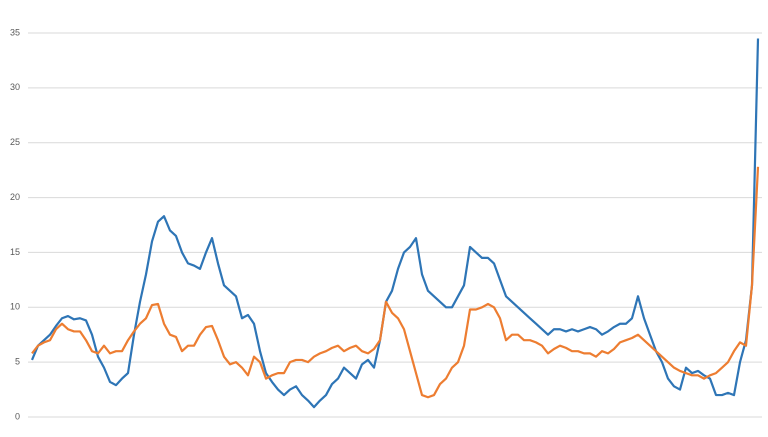 The height and width of the screenshot is (437, 768). What do you see at coordinates (15, 252) in the screenshot?
I see `y-tick-label: 15` at bounding box center [15, 252].